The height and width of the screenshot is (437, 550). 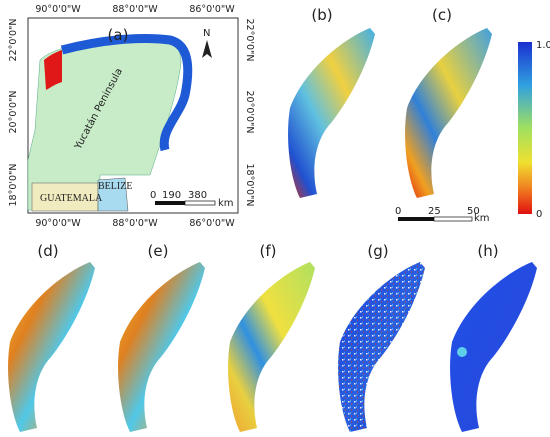 What do you see at coordinates (206, 33) in the screenshot?
I see `north-label: N` at bounding box center [206, 33].